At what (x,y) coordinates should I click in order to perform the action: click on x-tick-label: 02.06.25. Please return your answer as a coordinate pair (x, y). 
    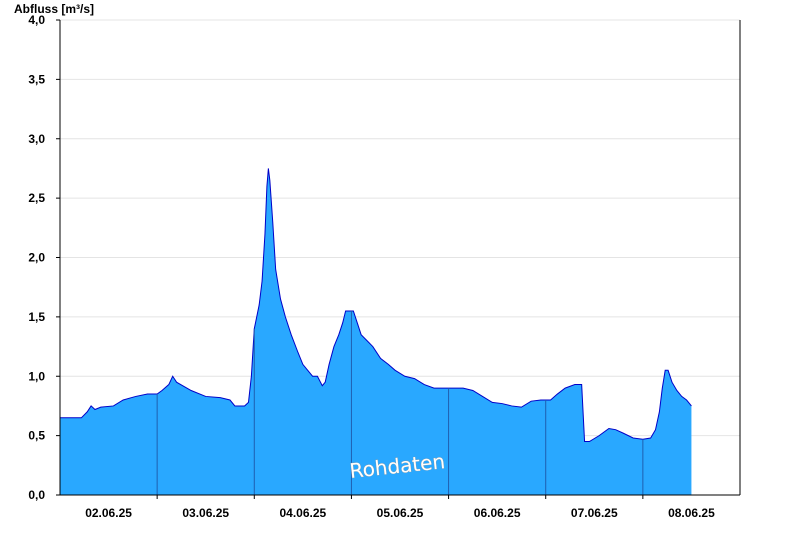
    Looking at the image, I should click on (108, 513).